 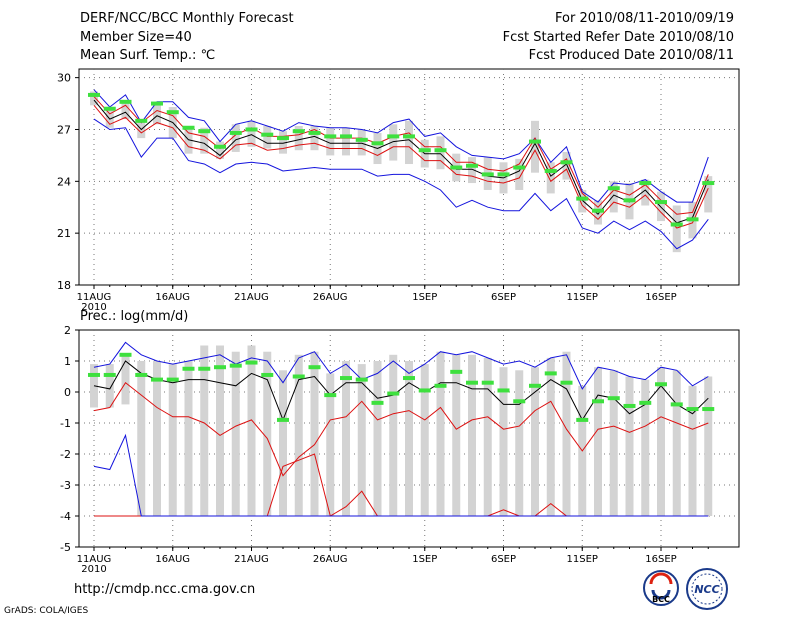 What do you see at coordinates (661, 588) in the screenshot?
I see `bcc-logo` at bounding box center [661, 588].